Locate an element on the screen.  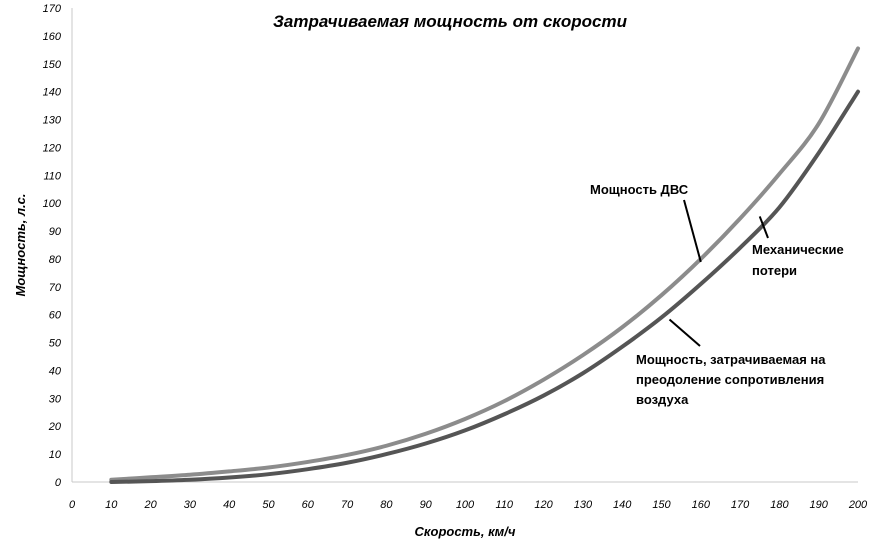
annotation-leader-air is located at coordinates (684, 332).